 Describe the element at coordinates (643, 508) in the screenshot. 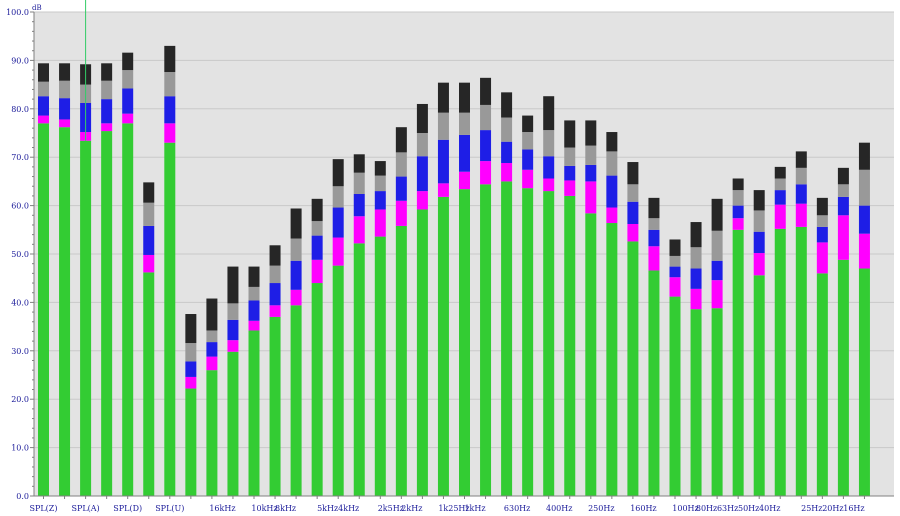

I see `x-tick-label: 160Hz` at that location.